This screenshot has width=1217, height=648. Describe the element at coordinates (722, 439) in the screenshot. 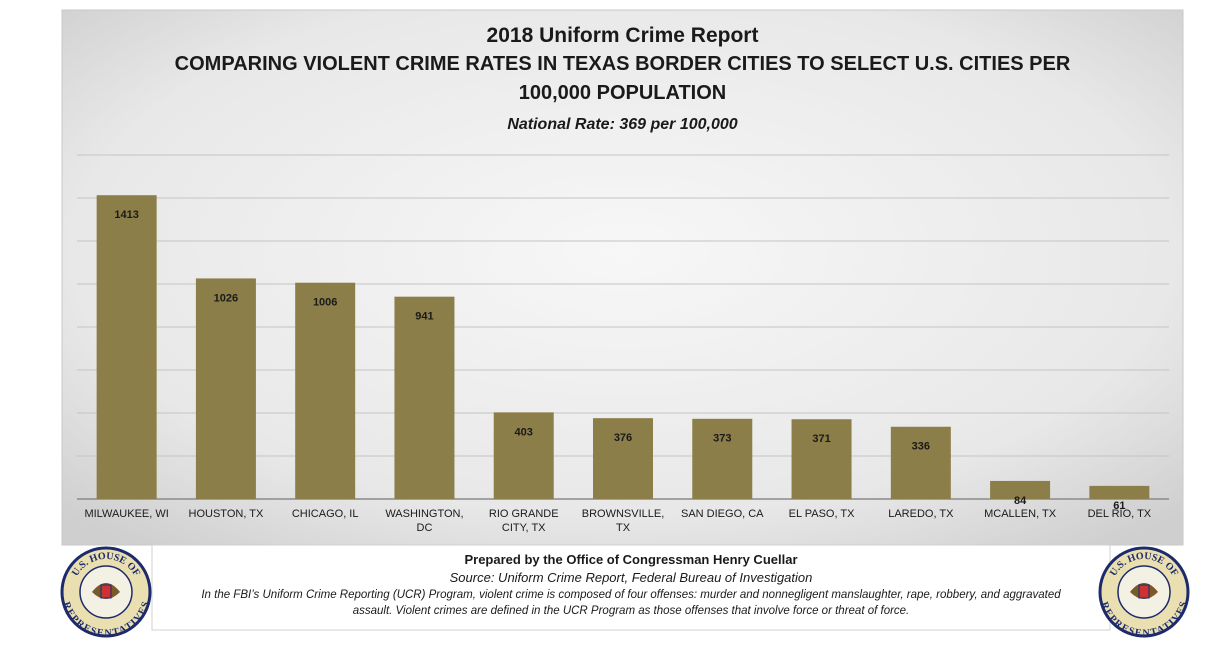

I see `data-label: 373` at that location.